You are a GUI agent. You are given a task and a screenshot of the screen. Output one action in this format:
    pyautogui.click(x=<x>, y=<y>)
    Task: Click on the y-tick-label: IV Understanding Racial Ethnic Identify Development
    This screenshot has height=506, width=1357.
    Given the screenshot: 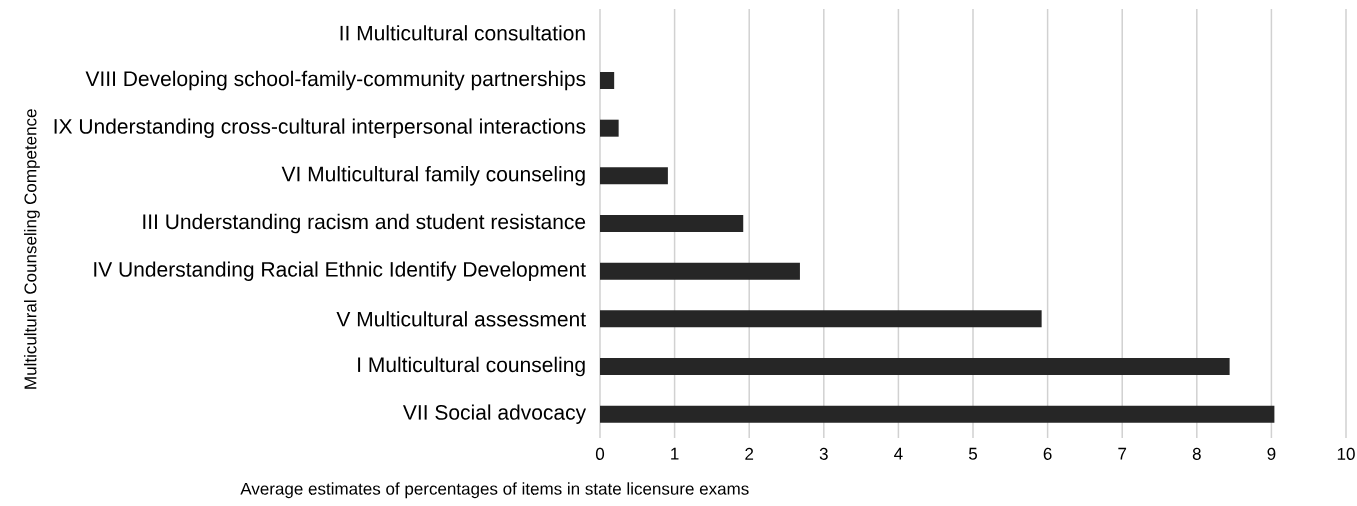 What is the action you would take?
    pyautogui.click(x=340, y=271)
    